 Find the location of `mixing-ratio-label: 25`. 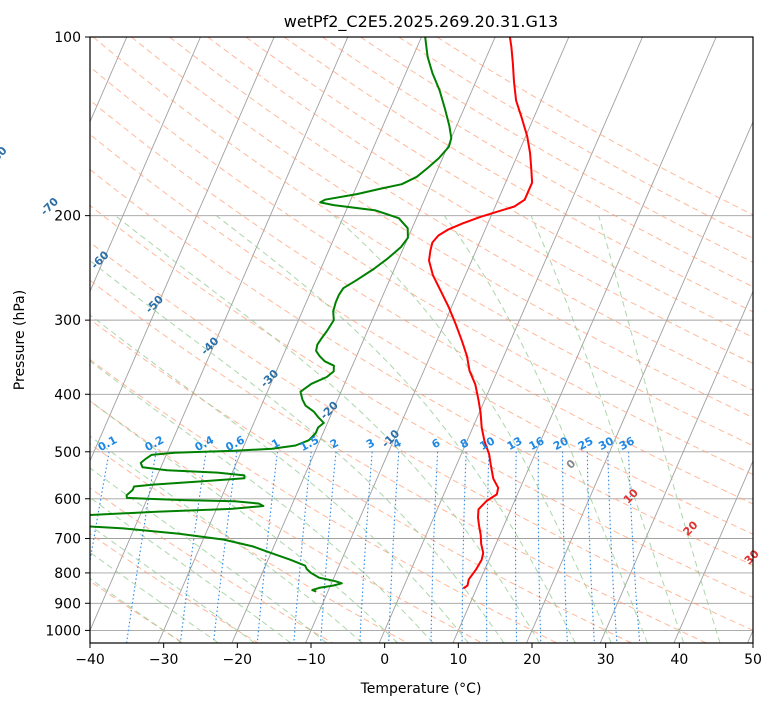

mixing-ratio-label: 25 is located at coordinates (586, 443).